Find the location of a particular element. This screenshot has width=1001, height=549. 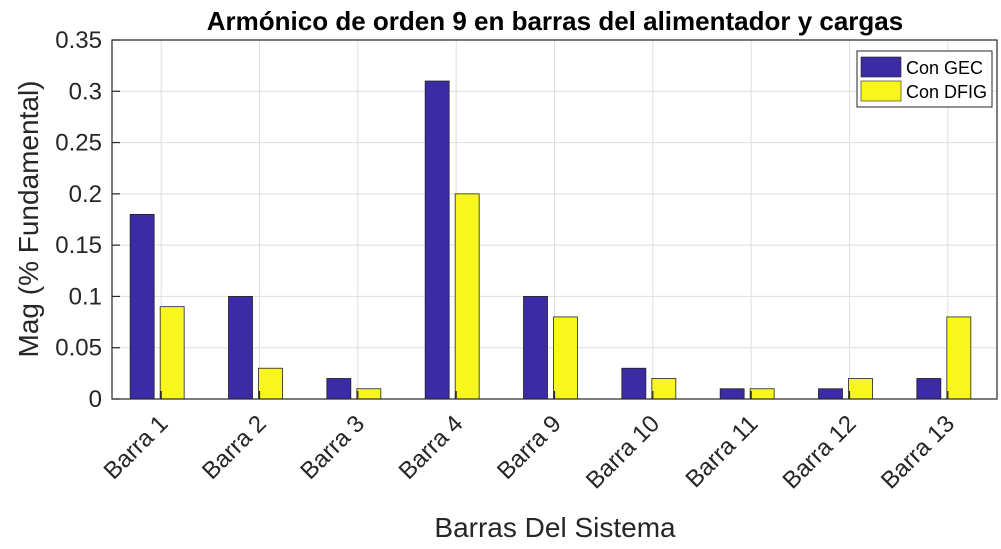

y-tick-label: 0.35 is located at coordinates (78, 40).